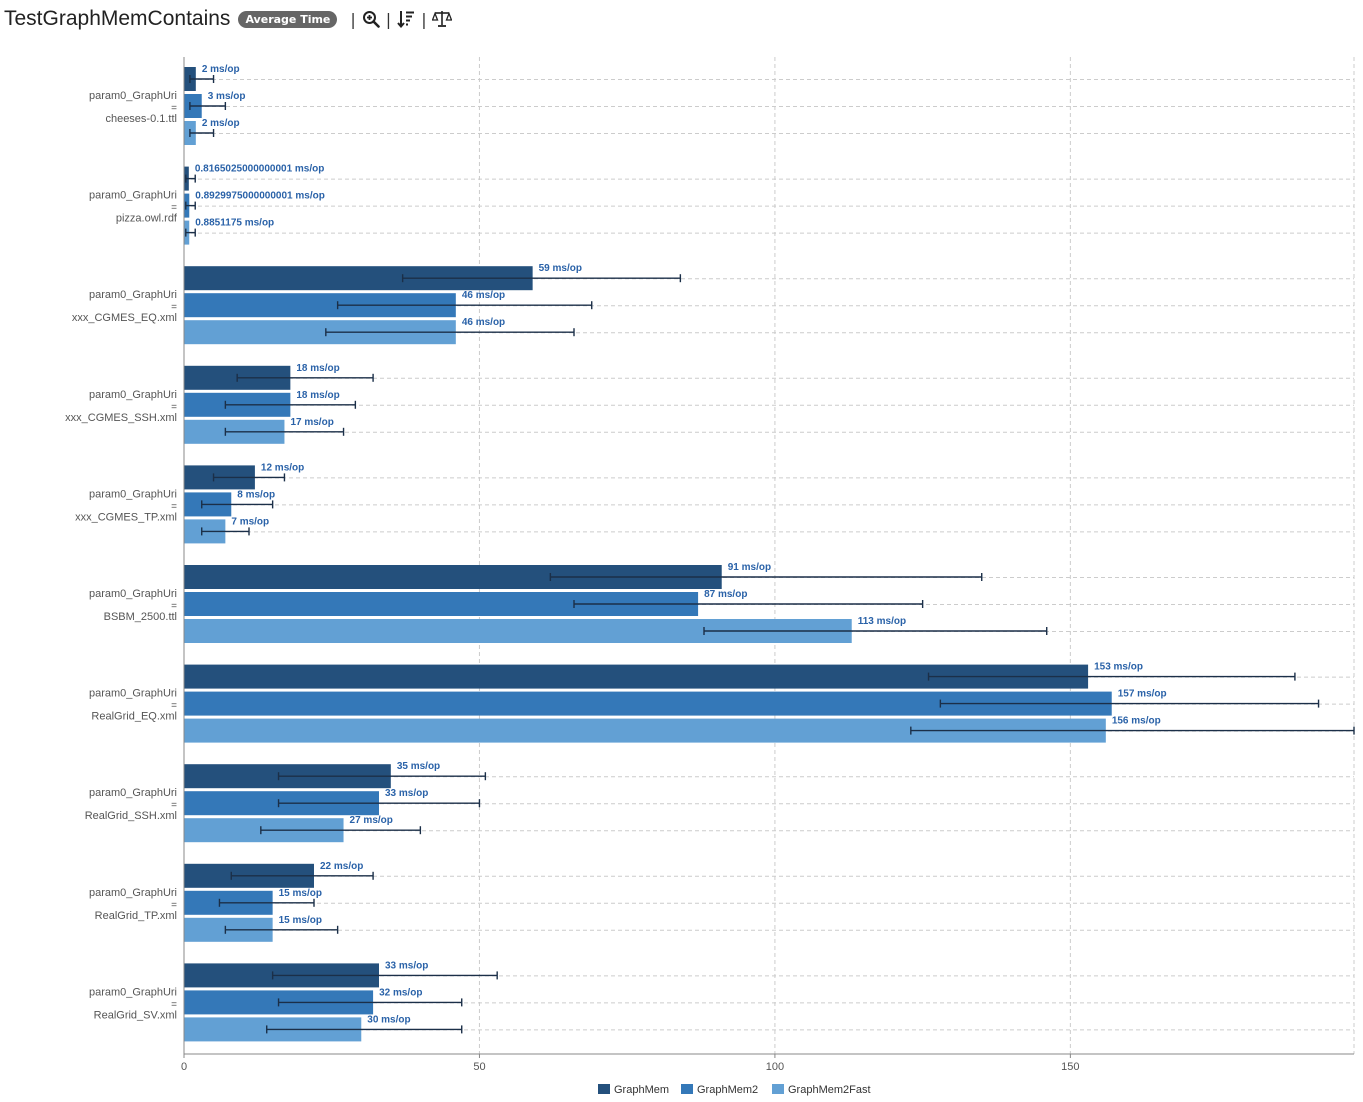  What do you see at coordinates (604, 1089) in the screenshot?
I see `legend-swatch-GraphMem` at bounding box center [604, 1089].